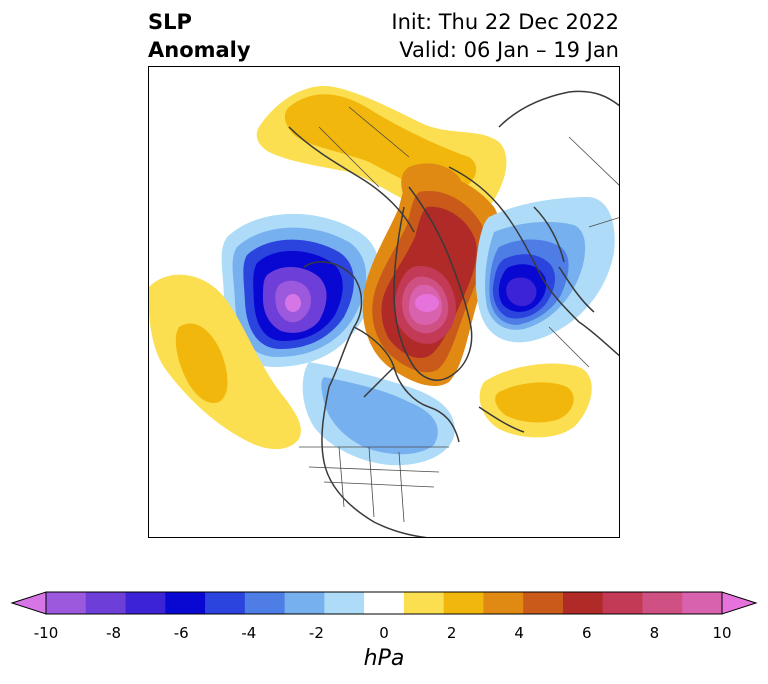 The width and height of the screenshot is (768, 684). I want to click on subtropical-pacific-high-contours, so click(225, 362).